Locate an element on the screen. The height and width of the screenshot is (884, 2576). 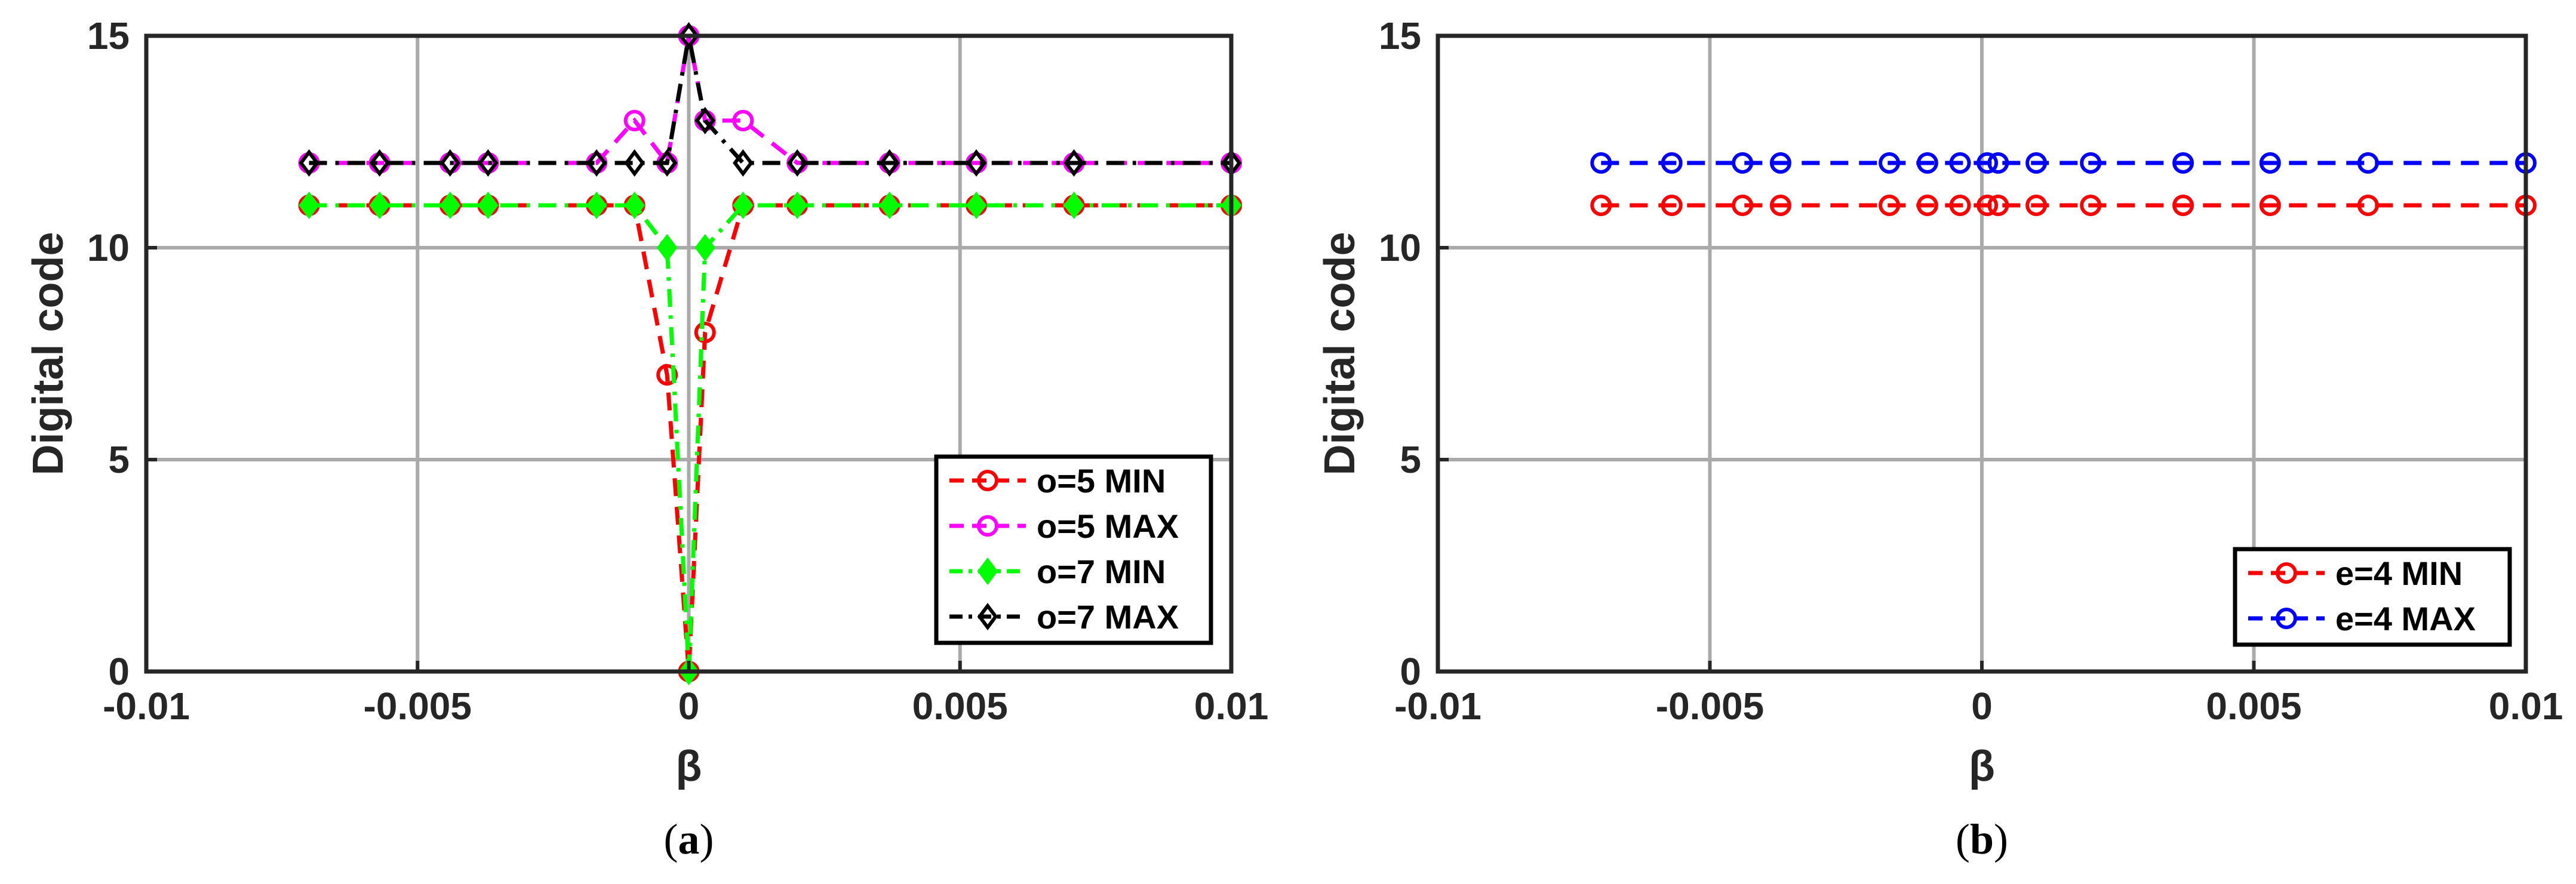
legend: e=4 MIN e=4 MAX is located at coordinates (2372, 597).